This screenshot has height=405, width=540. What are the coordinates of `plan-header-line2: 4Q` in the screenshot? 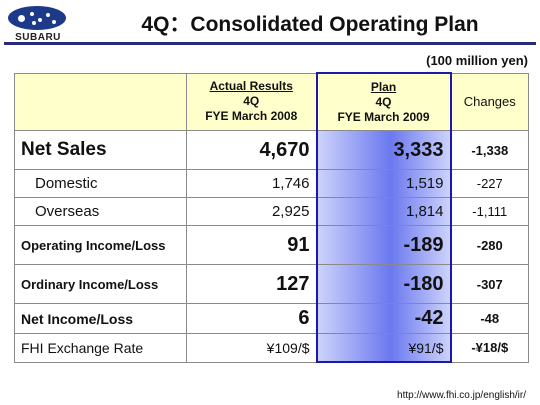 It's located at (383, 101).